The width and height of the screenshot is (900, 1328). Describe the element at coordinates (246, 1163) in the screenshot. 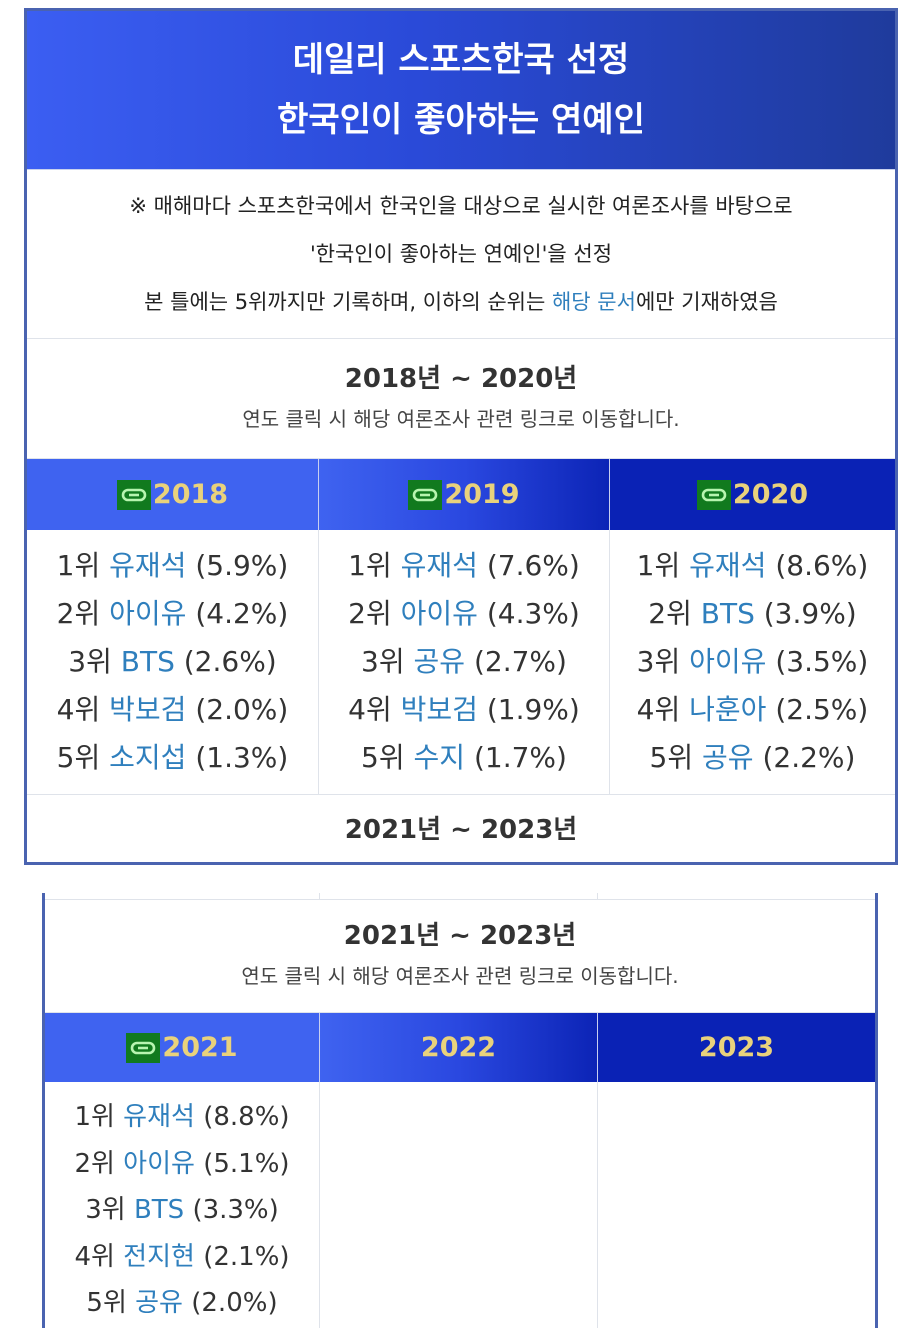

I see `percentage: (5.1%)` at that location.